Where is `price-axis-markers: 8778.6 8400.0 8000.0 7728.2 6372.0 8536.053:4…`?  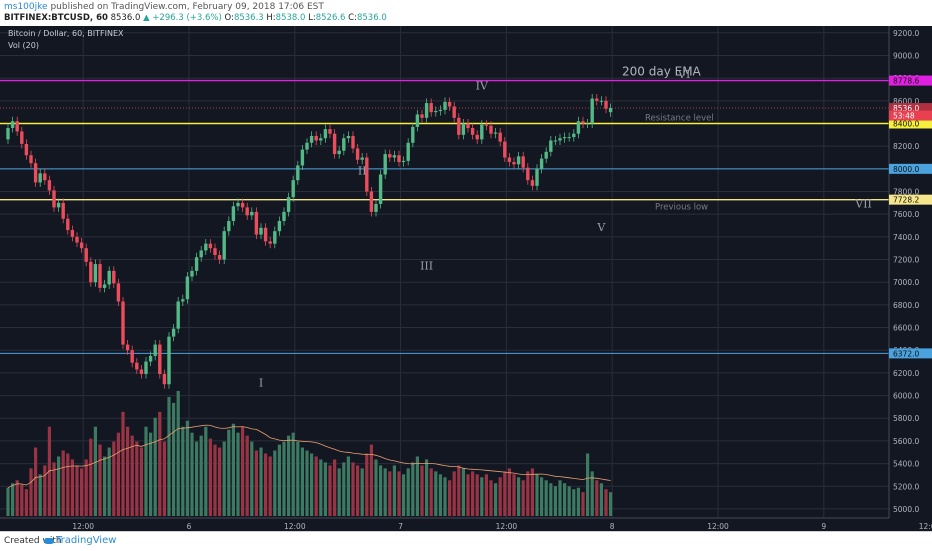
price-axis-markers: 8778.6 8400.0 8000.0 7728.2 6372.0 8536.053:4… is located at coordinates (910, 217).